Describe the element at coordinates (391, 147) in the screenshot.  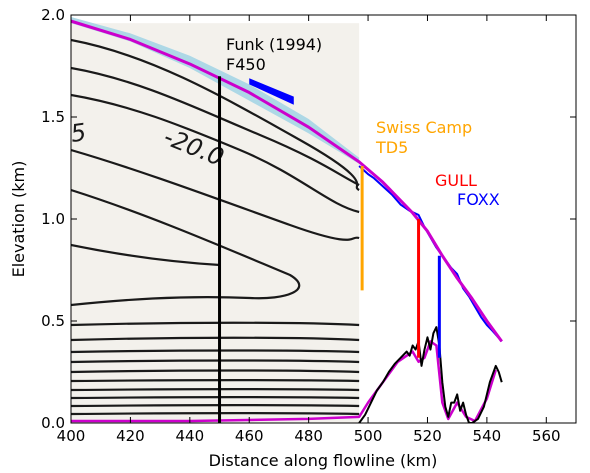
I see `marker-sublabel-1: TD5` at that location.